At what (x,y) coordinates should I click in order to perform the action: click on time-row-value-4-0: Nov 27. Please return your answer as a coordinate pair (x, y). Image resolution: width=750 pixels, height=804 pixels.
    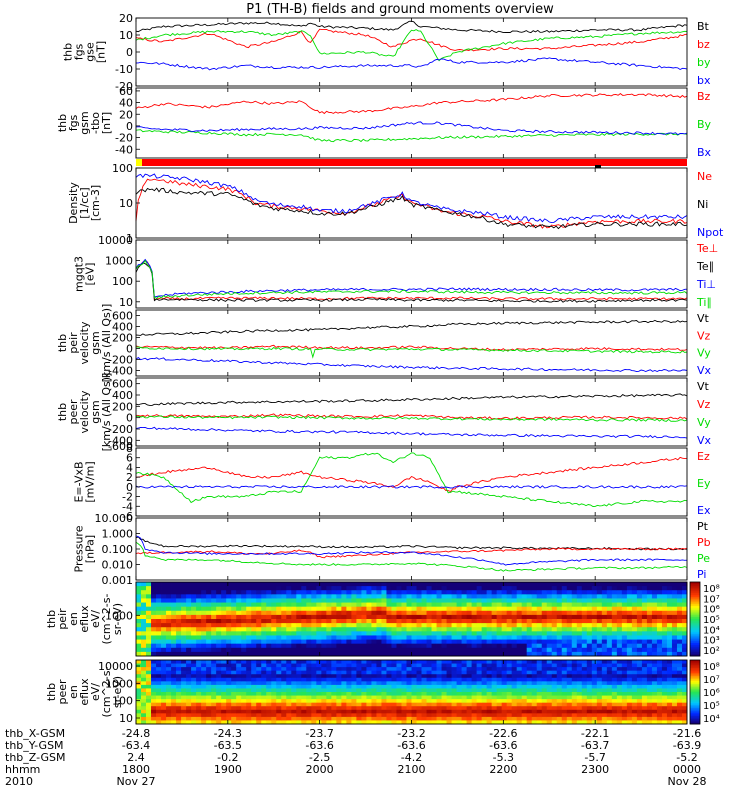
    Looking at the image, I should click on (136, 781).